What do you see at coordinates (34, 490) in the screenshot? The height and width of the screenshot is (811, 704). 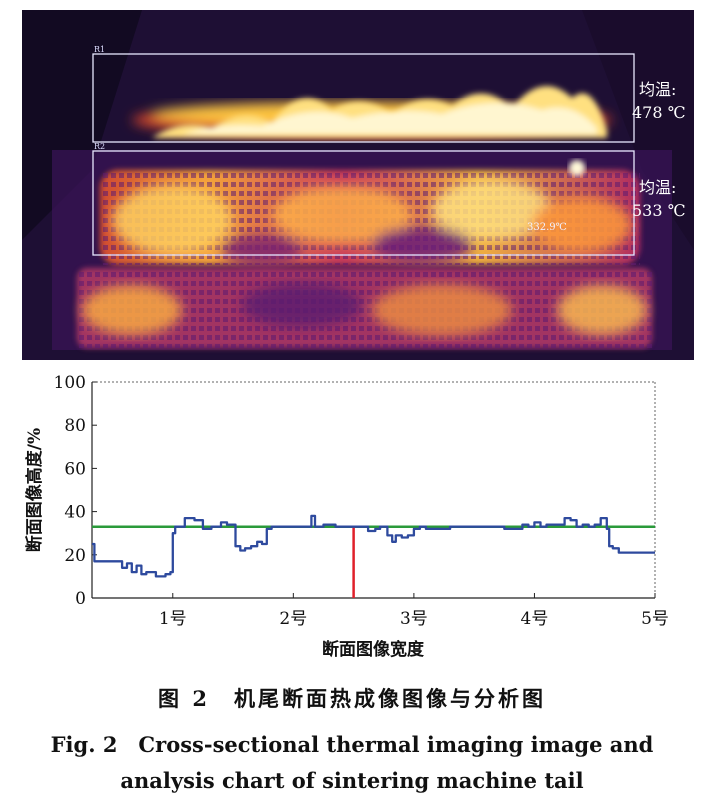 I see `y-axis-label: 断面图像高度/%` at bounding box center [34, 490].